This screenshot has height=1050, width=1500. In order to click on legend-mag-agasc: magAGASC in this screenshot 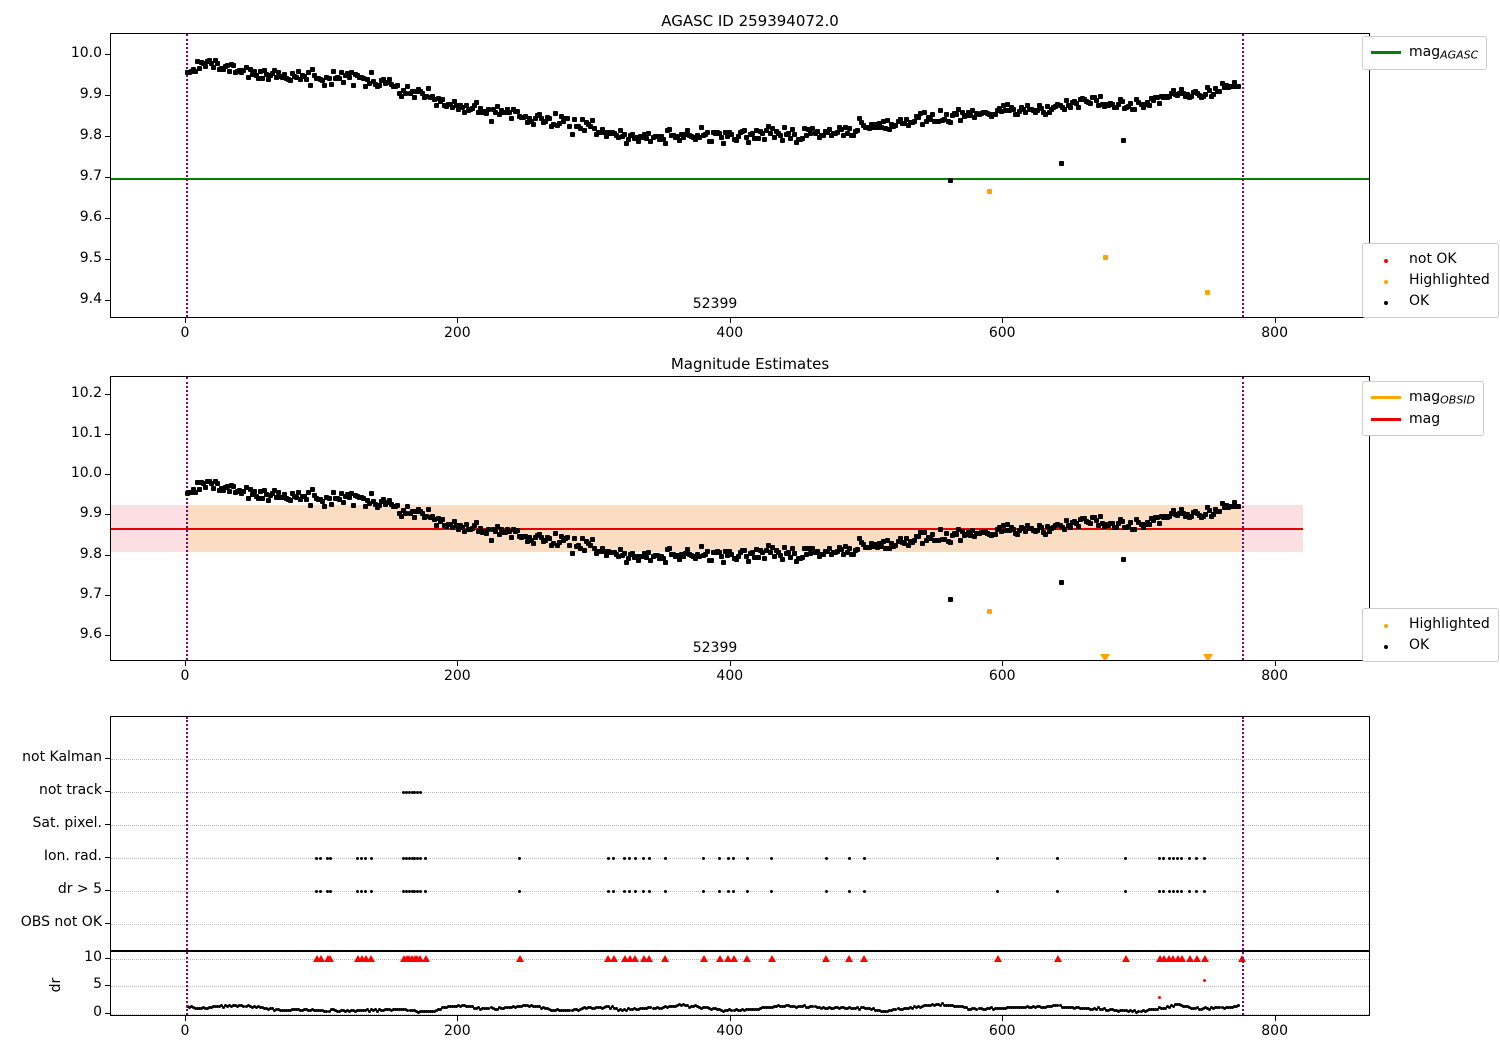, I will do `click(1425, 53)`.